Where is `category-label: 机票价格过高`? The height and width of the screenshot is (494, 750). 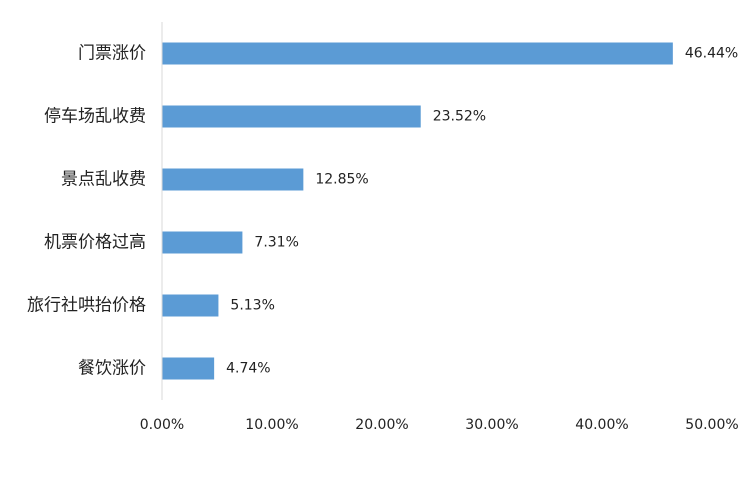
category-label: 机票价格过高 is located at coordinates (95, 243).